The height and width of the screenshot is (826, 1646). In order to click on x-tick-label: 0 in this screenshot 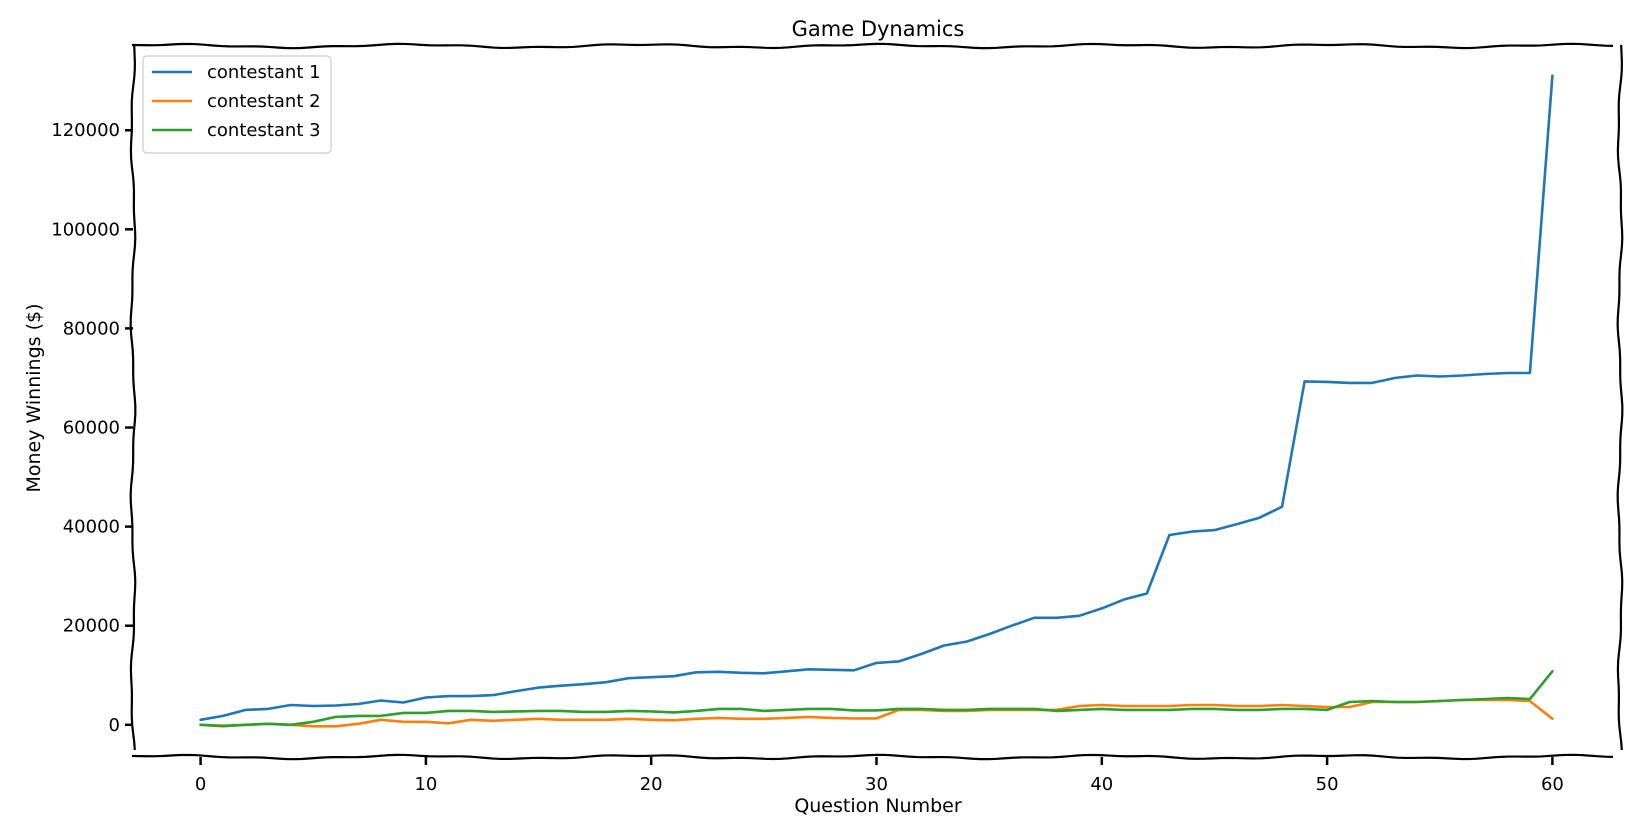, I will do `click(200, 784)`.